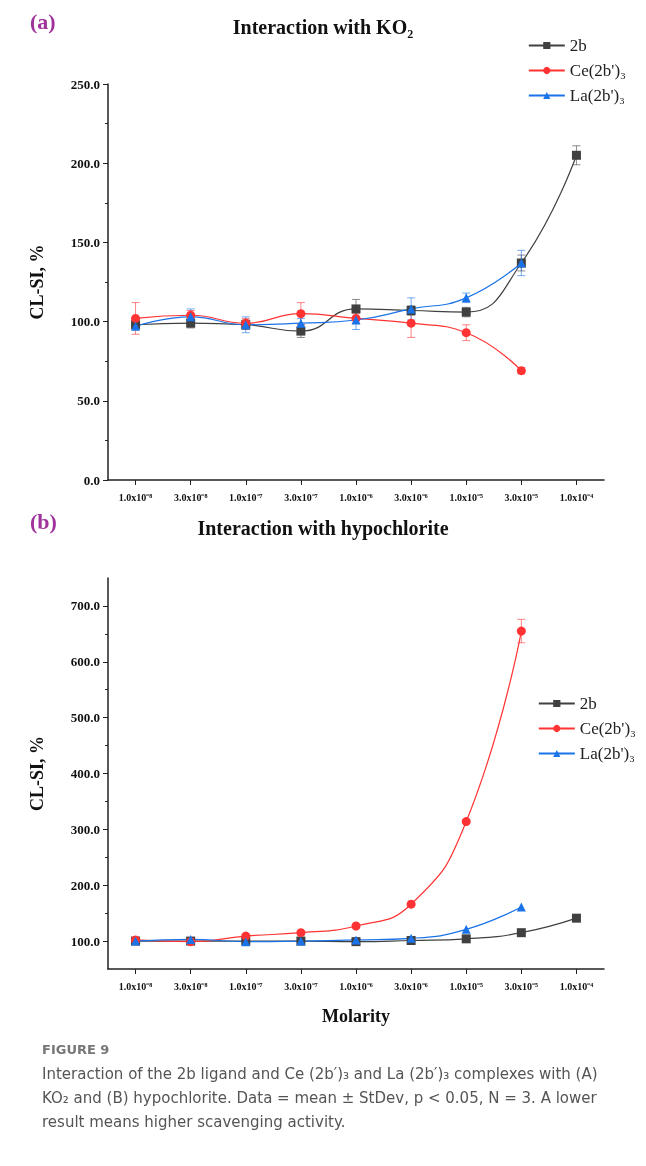 The height and width of the screenshot is (1166, 646). What do you see at coordinates (320, 1098) in the screenshot?
I see `text: Interaction of the 2b ligand and Ce (2b′)₃ and La (2b′)₃ complexes with (A) KO₂ and (B) hypochlorite. Data = mean ± StDev, p < 0.05, N = 3. A lower result means higher scavenging activity.` at bounding box center [320, 1098].